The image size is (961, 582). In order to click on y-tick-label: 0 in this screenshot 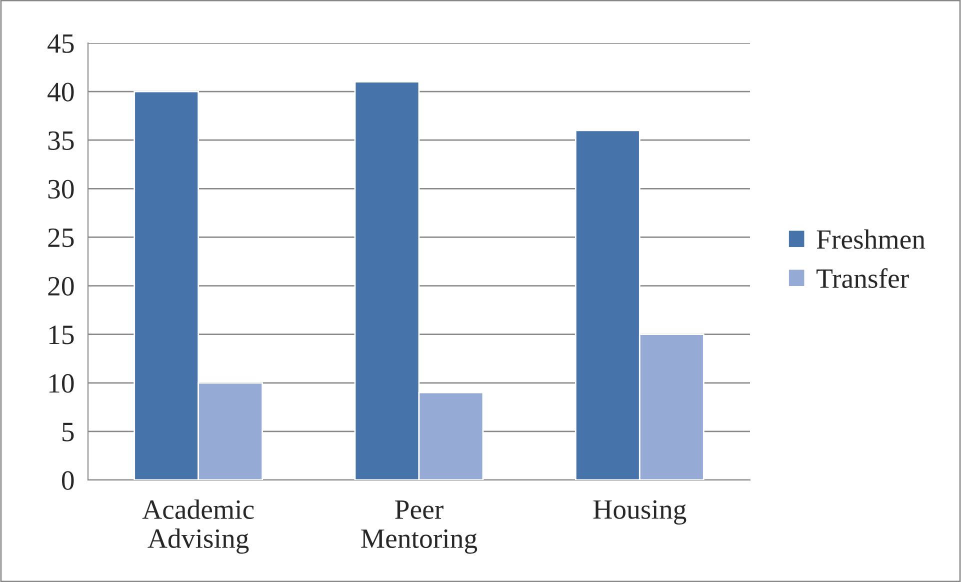, I will do `click(68, 480)`.